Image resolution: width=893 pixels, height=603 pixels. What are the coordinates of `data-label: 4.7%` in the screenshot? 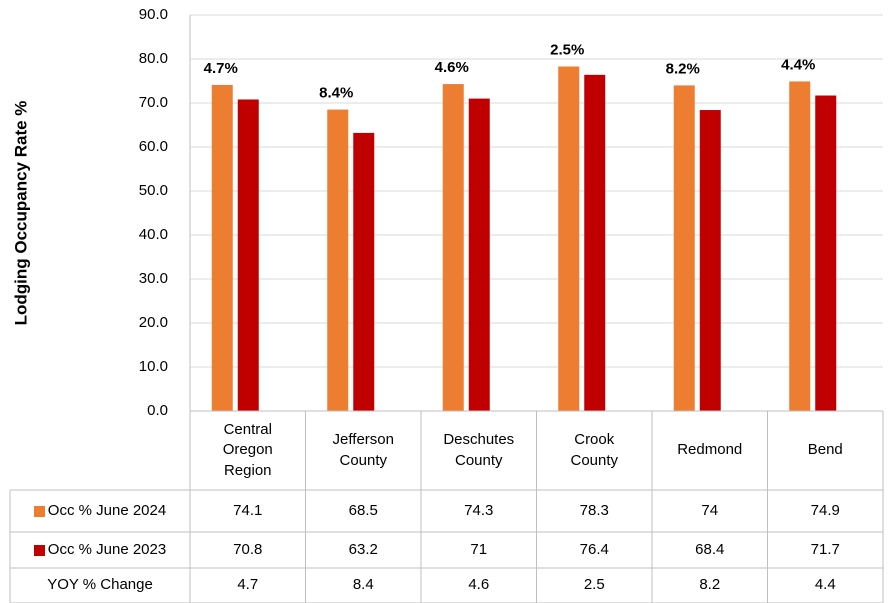 It's located at (221, 68).